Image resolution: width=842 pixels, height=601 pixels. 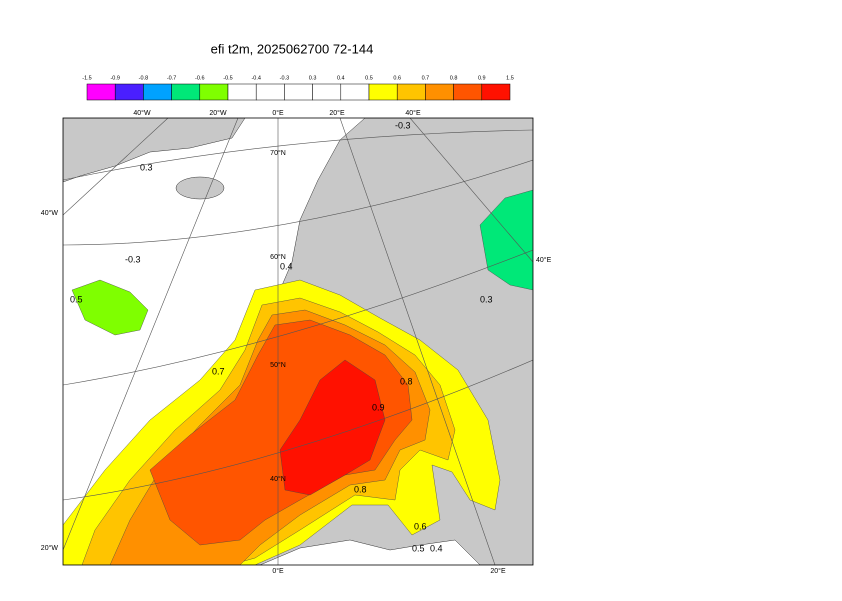 What do you see at coordinates (454, 78) in the screenshot?
I see `colorbar-label: 0.8` at bounding box center [454, 78].